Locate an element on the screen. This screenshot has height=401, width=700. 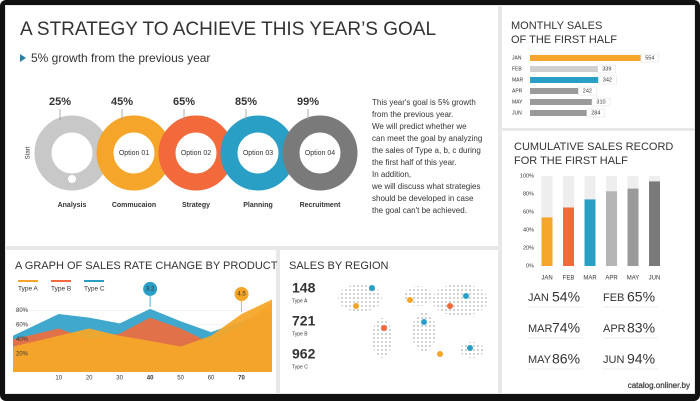
stat-month: JAN is located at coordinates (538, 298).